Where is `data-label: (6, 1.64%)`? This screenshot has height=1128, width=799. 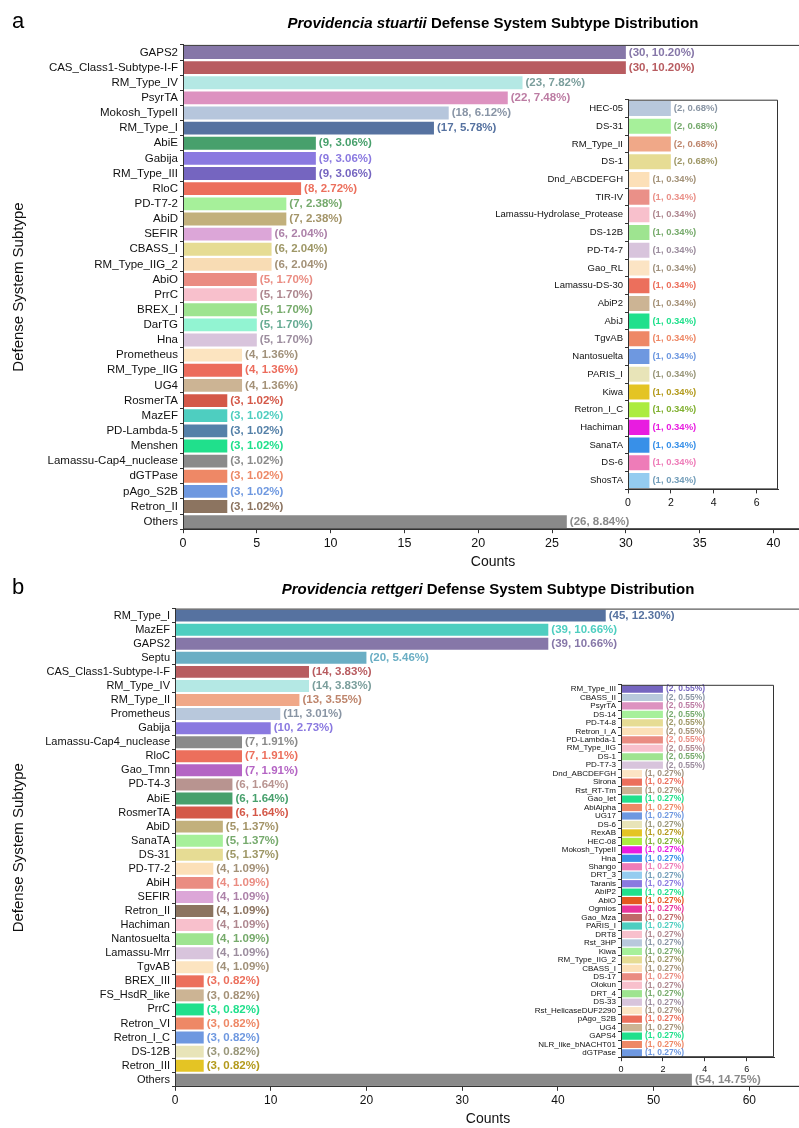
data-label: (6, 1.64%) is located at coordinates (262, 797).